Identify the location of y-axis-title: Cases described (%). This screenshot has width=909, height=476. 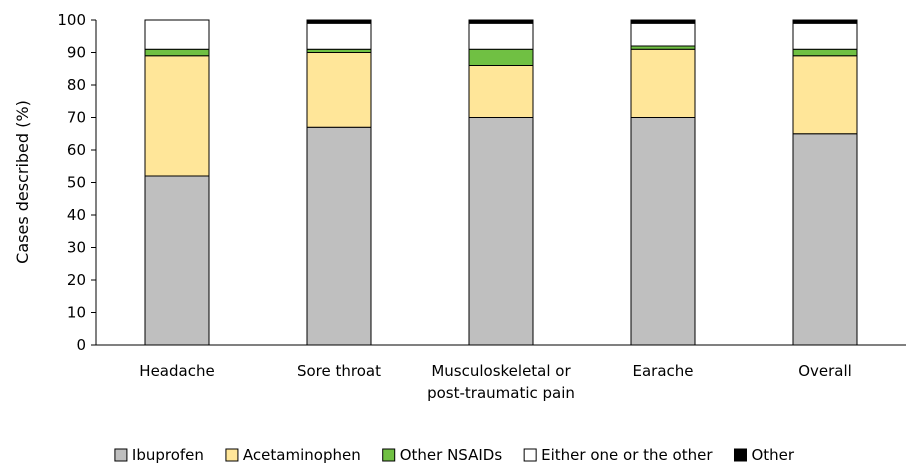
(22, 182).